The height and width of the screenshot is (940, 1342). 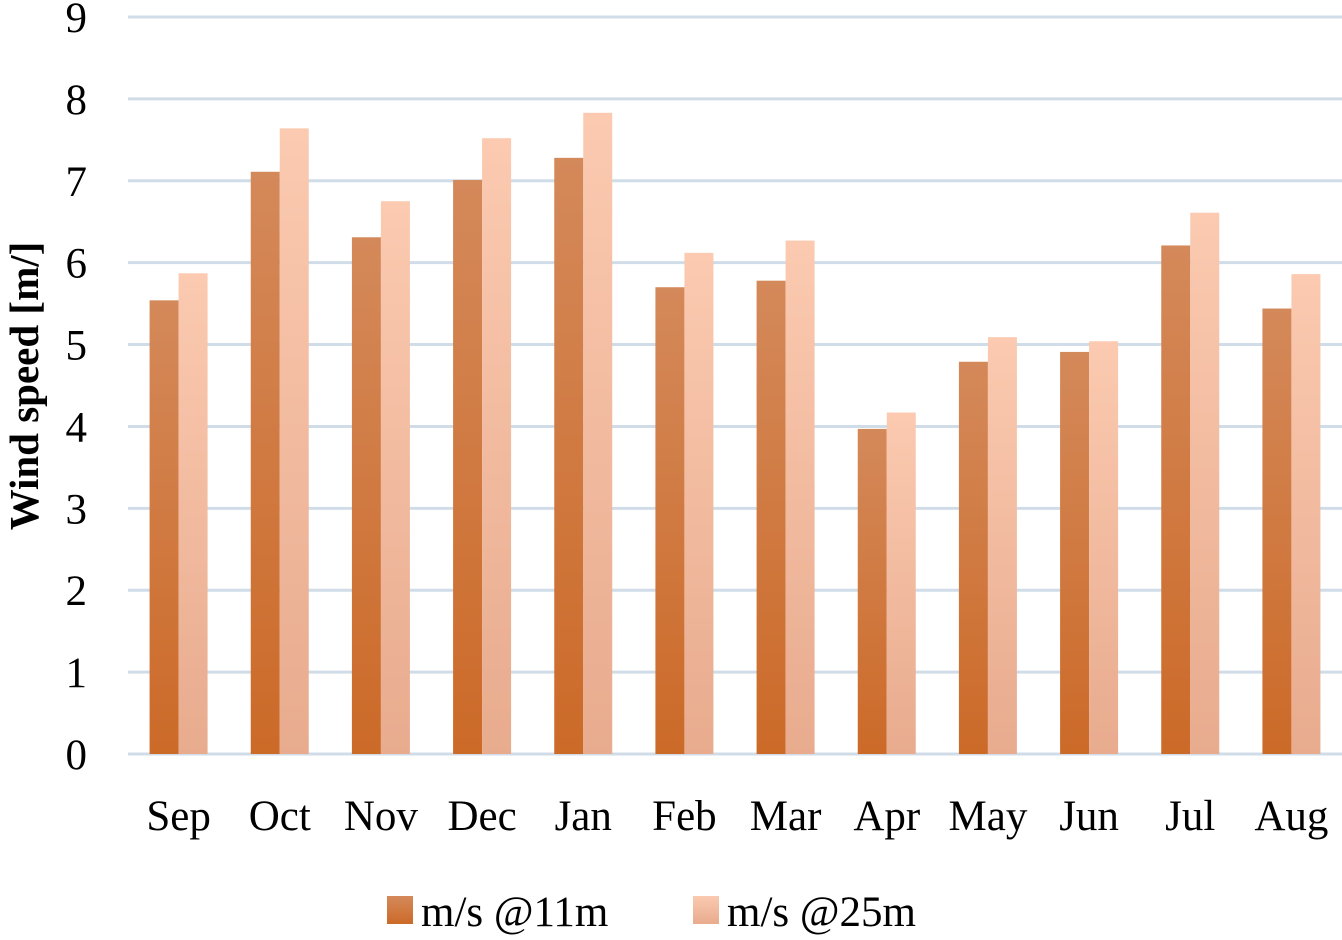 What do you see at coordinates (77, 264) in the screenshot?
I see `y-tick-label: 6` at bounding box center [77, 264].